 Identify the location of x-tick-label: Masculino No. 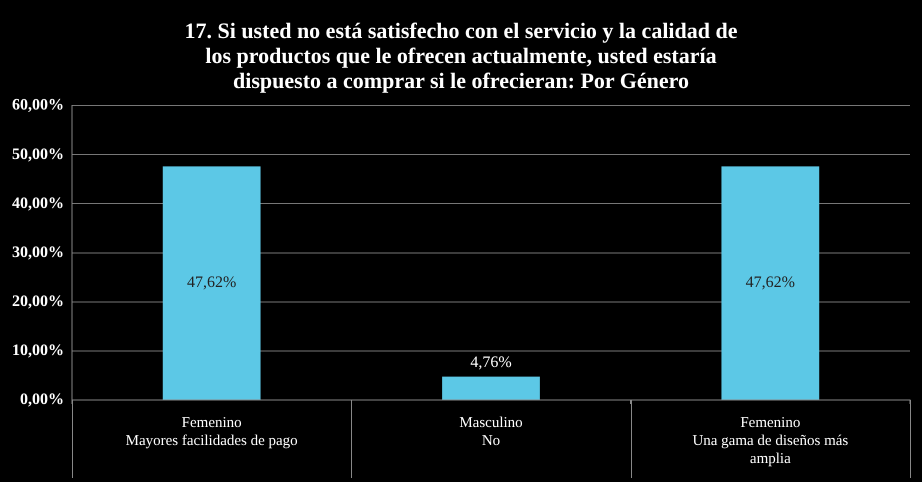
(491, 431).